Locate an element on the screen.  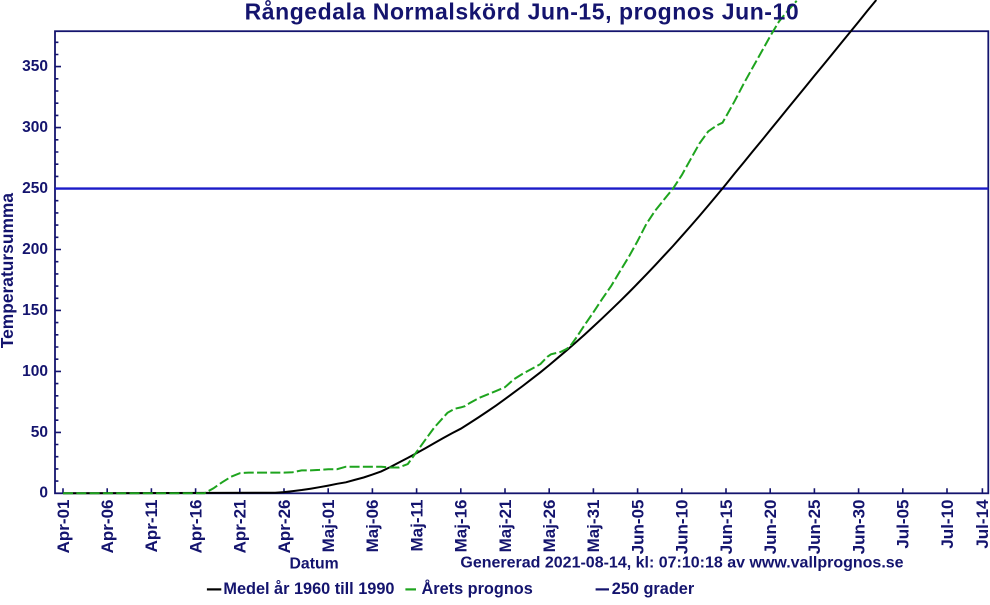
svg-text: Maj-16 is located at coordinates (461, 525).